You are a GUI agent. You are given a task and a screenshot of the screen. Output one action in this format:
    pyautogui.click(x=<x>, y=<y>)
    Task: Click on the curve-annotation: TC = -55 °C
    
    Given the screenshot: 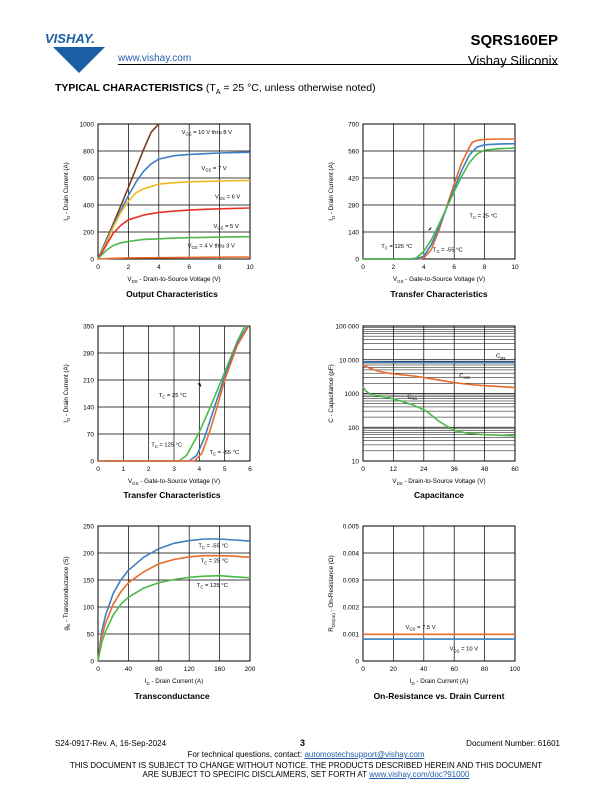 What is the action you would take?
    pyautogui.click(x=448, y=250)
    